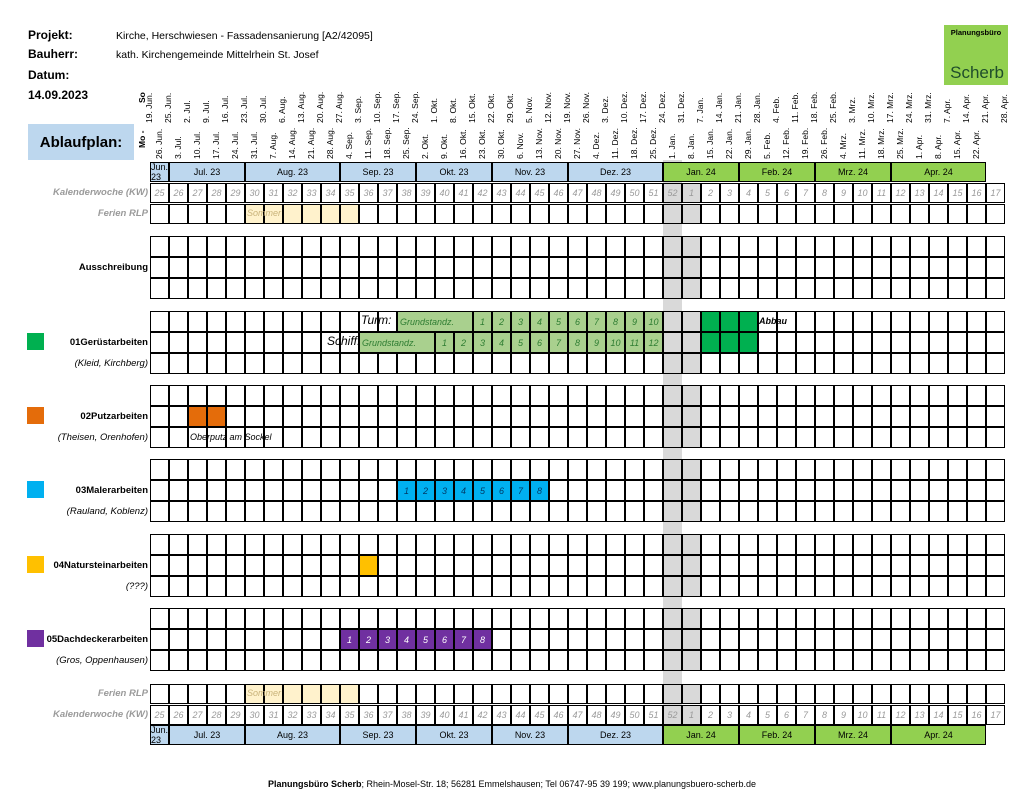 This screenshot has width=1024, height=797. What do you see at coordinates (805, 193) in the screenshot?
I see `top-kw-cell: 7` at bounding box center [805, 193].